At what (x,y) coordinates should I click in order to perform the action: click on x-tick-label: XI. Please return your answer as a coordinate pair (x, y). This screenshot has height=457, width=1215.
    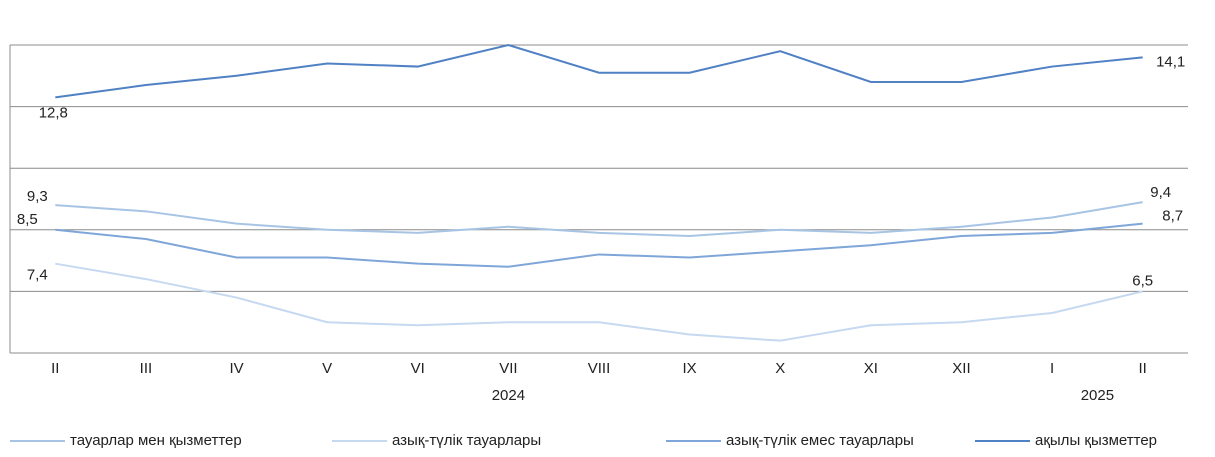
    Looking at the image, I should click on (871, 368).